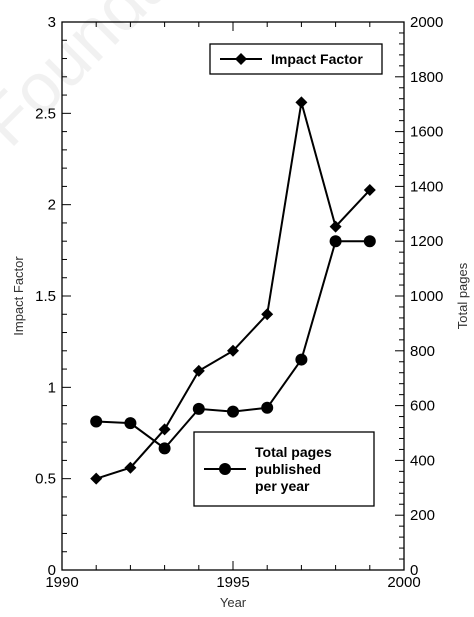 The height and width of the screenshot is (617, 474). I want to click on y-left-axis-title: Impact Factor, so click(18, 296).